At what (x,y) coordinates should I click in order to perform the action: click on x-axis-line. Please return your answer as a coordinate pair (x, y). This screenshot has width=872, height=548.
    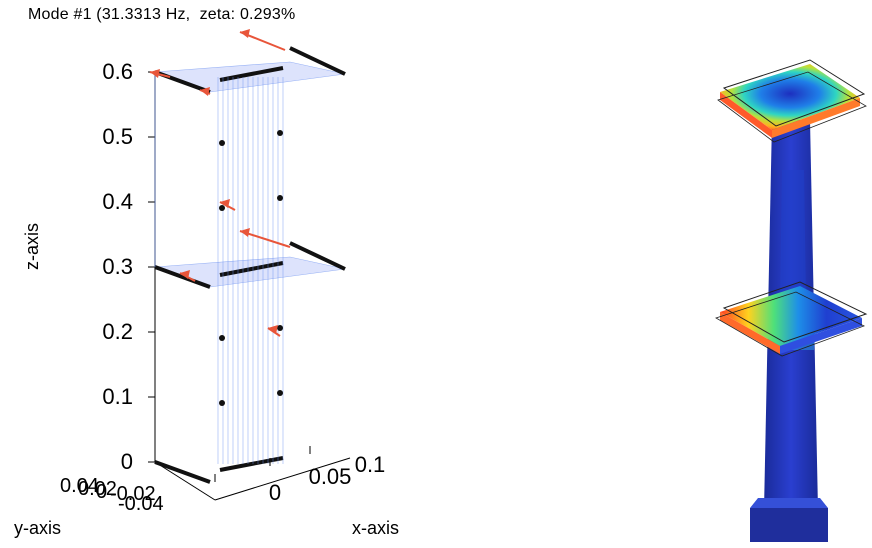
    Looking at the image, I should click on (282, 479).